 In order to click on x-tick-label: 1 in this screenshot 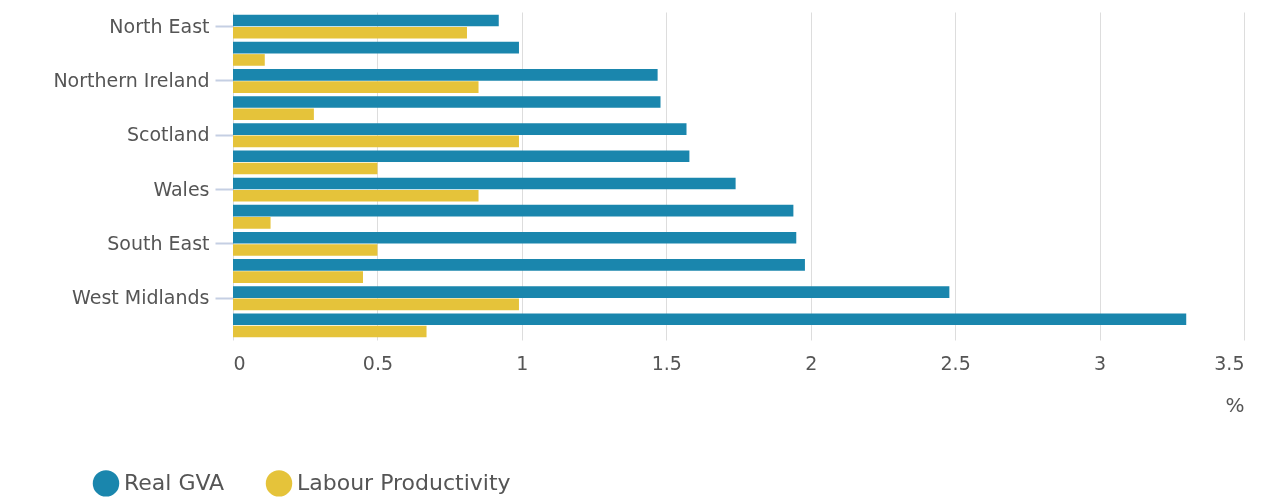, I will do `click(522, 362)`.